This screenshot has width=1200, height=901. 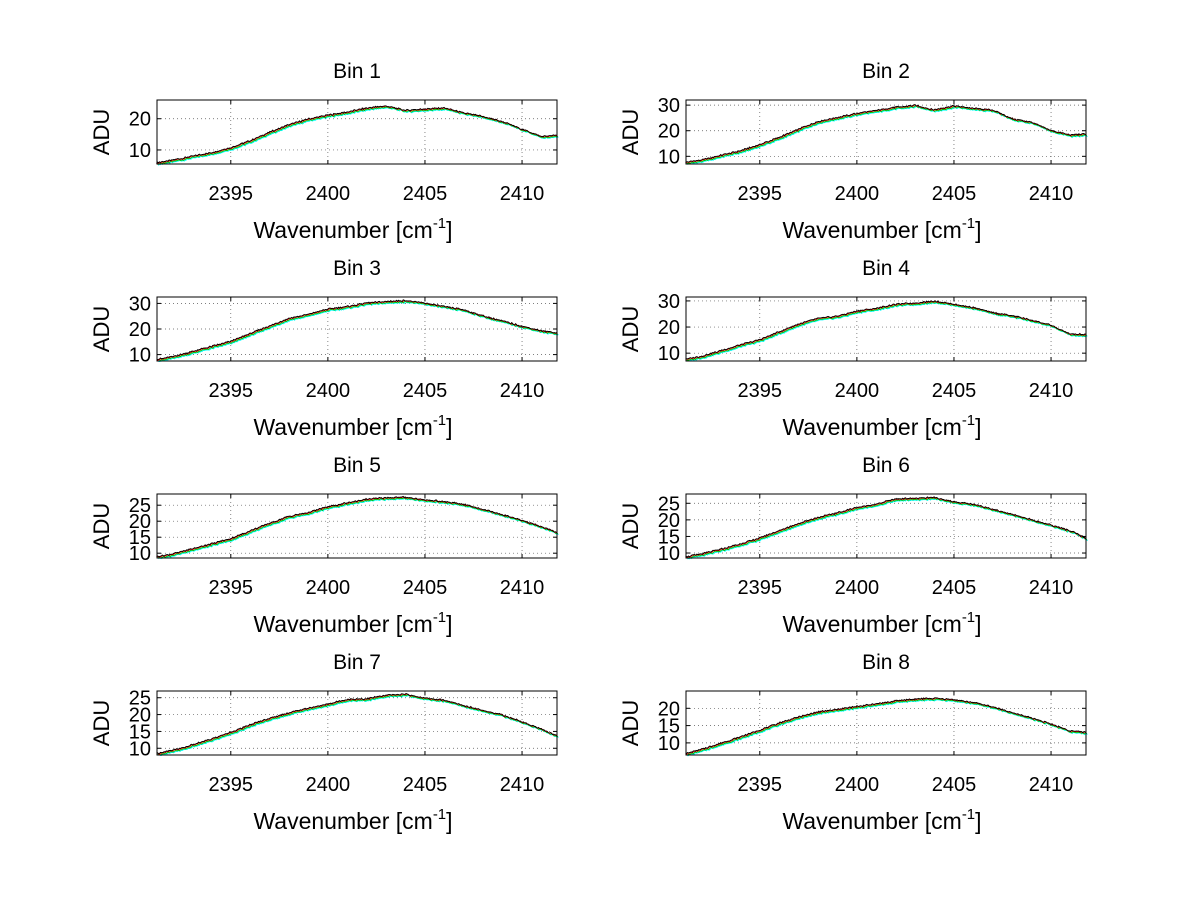 I want to click on subplot-title: Bin 3, so click(x=357, y=268).